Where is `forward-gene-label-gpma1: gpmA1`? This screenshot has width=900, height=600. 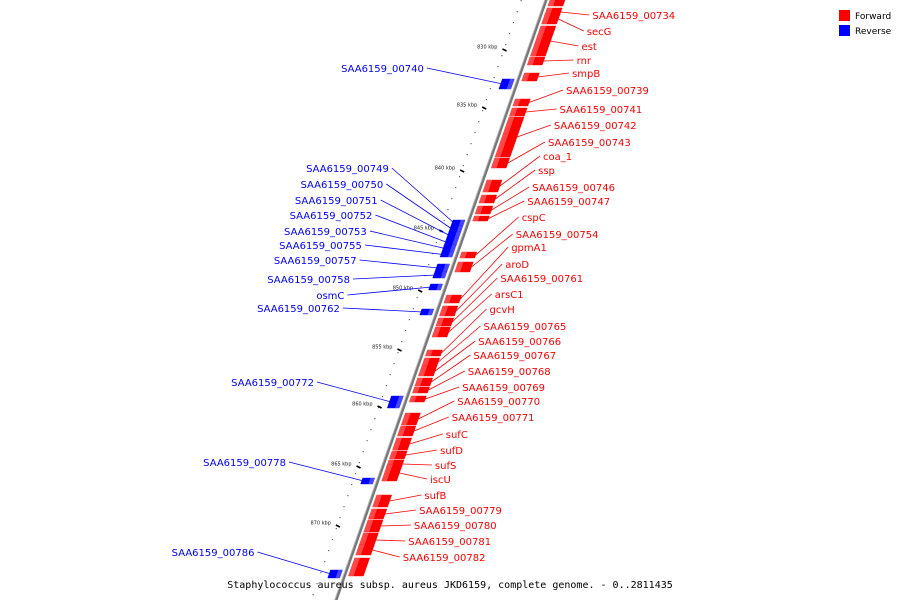 forward-gene-label-gpma1: gpmA1 is located at coordinates (529, 248).